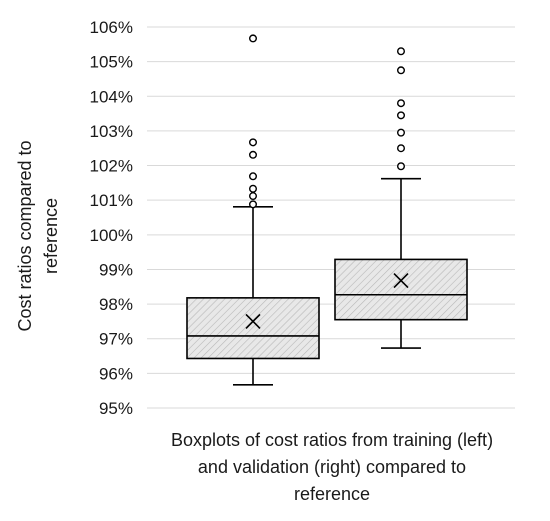  I want to click on y-tick-label: 105%, so click(111, 62).